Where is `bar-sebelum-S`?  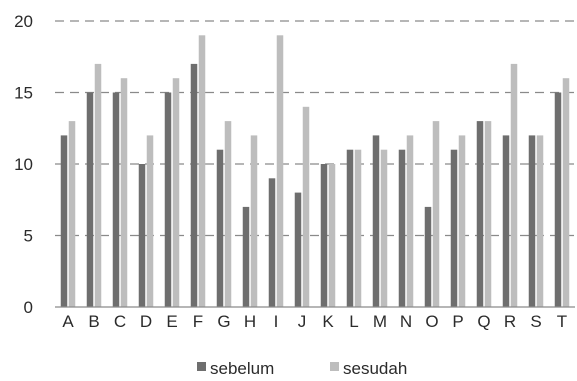
bar-sebelum-S is located at coordinates (532, 221).